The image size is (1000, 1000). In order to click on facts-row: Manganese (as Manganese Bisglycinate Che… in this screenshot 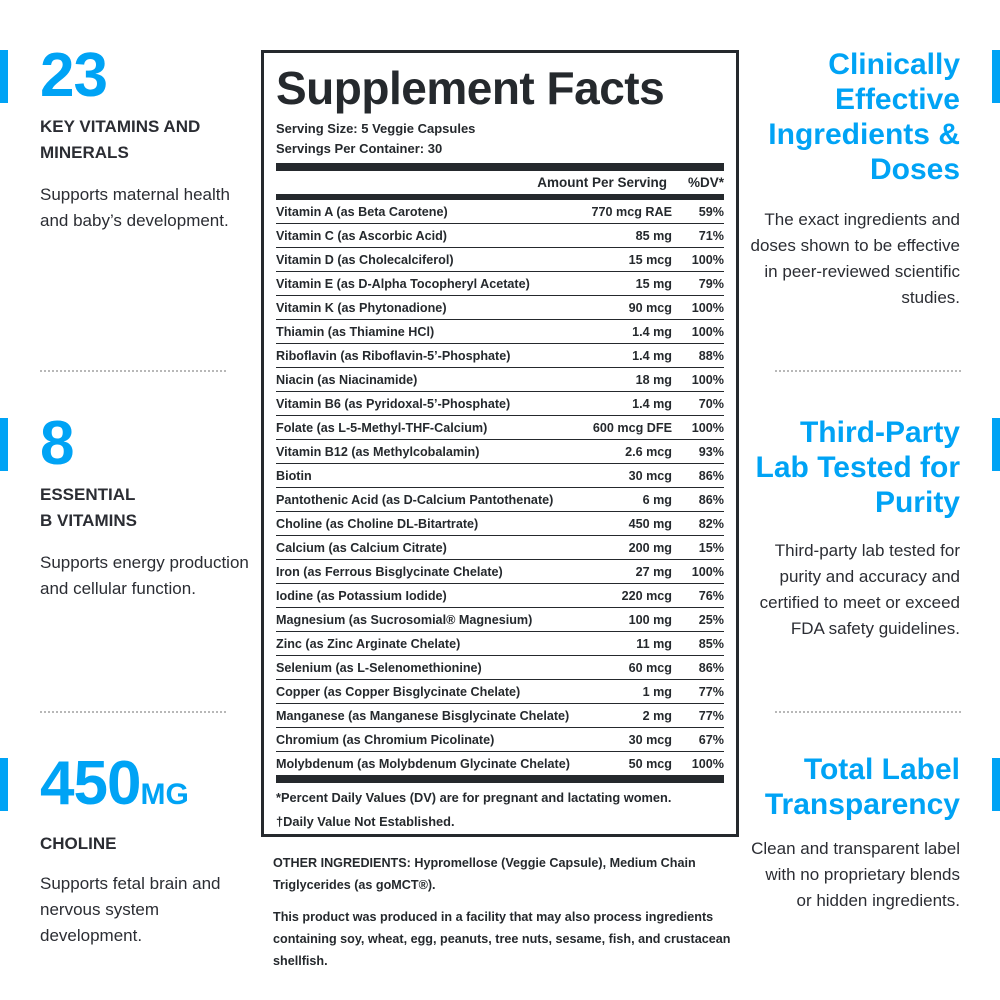, I will do `click(500, 716)`.